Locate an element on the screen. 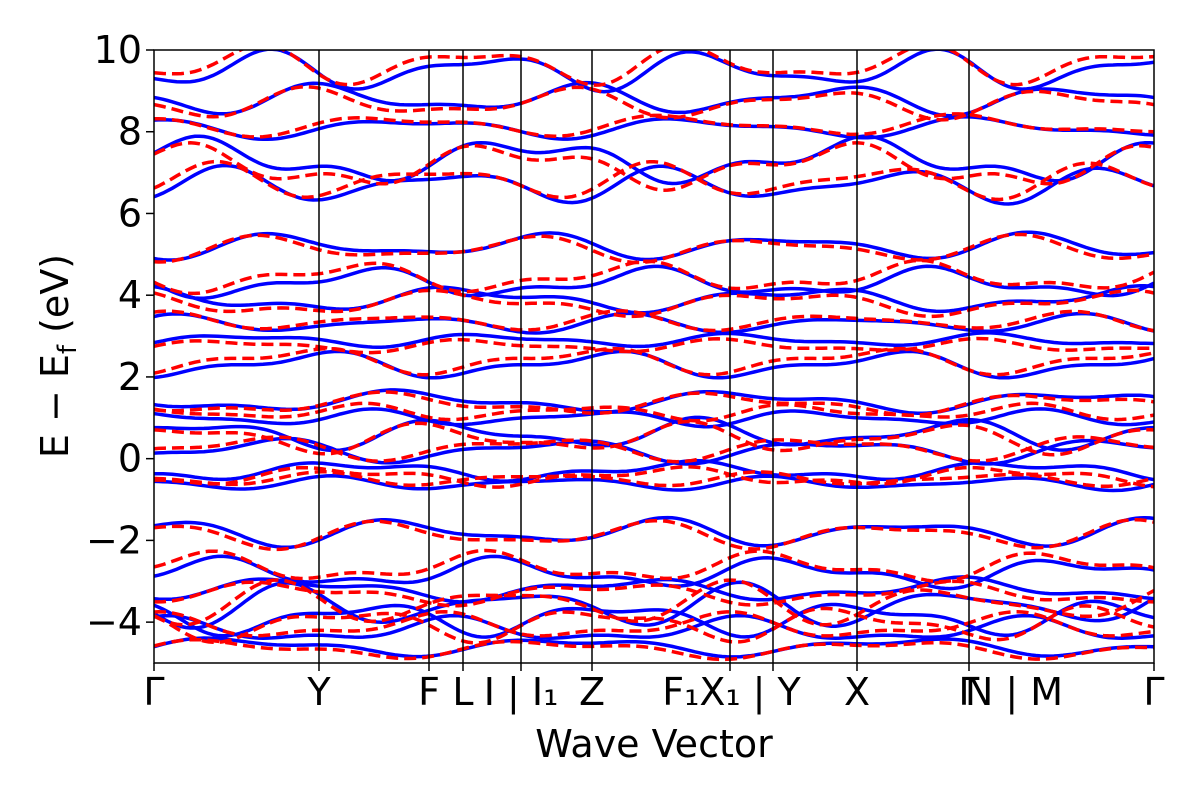 The height and width of the screenshot is (800, 1200). y-axis-title-main: E − E is located at coordinates (55, 406).